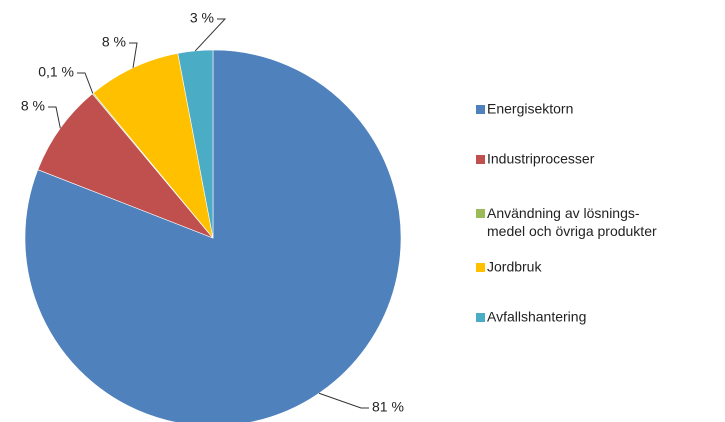 This screenshot has height=422, width=725. Describe the element at coordinates (530, 109) in the screenshot. I see `legend-label: Energisektorn` at that location.